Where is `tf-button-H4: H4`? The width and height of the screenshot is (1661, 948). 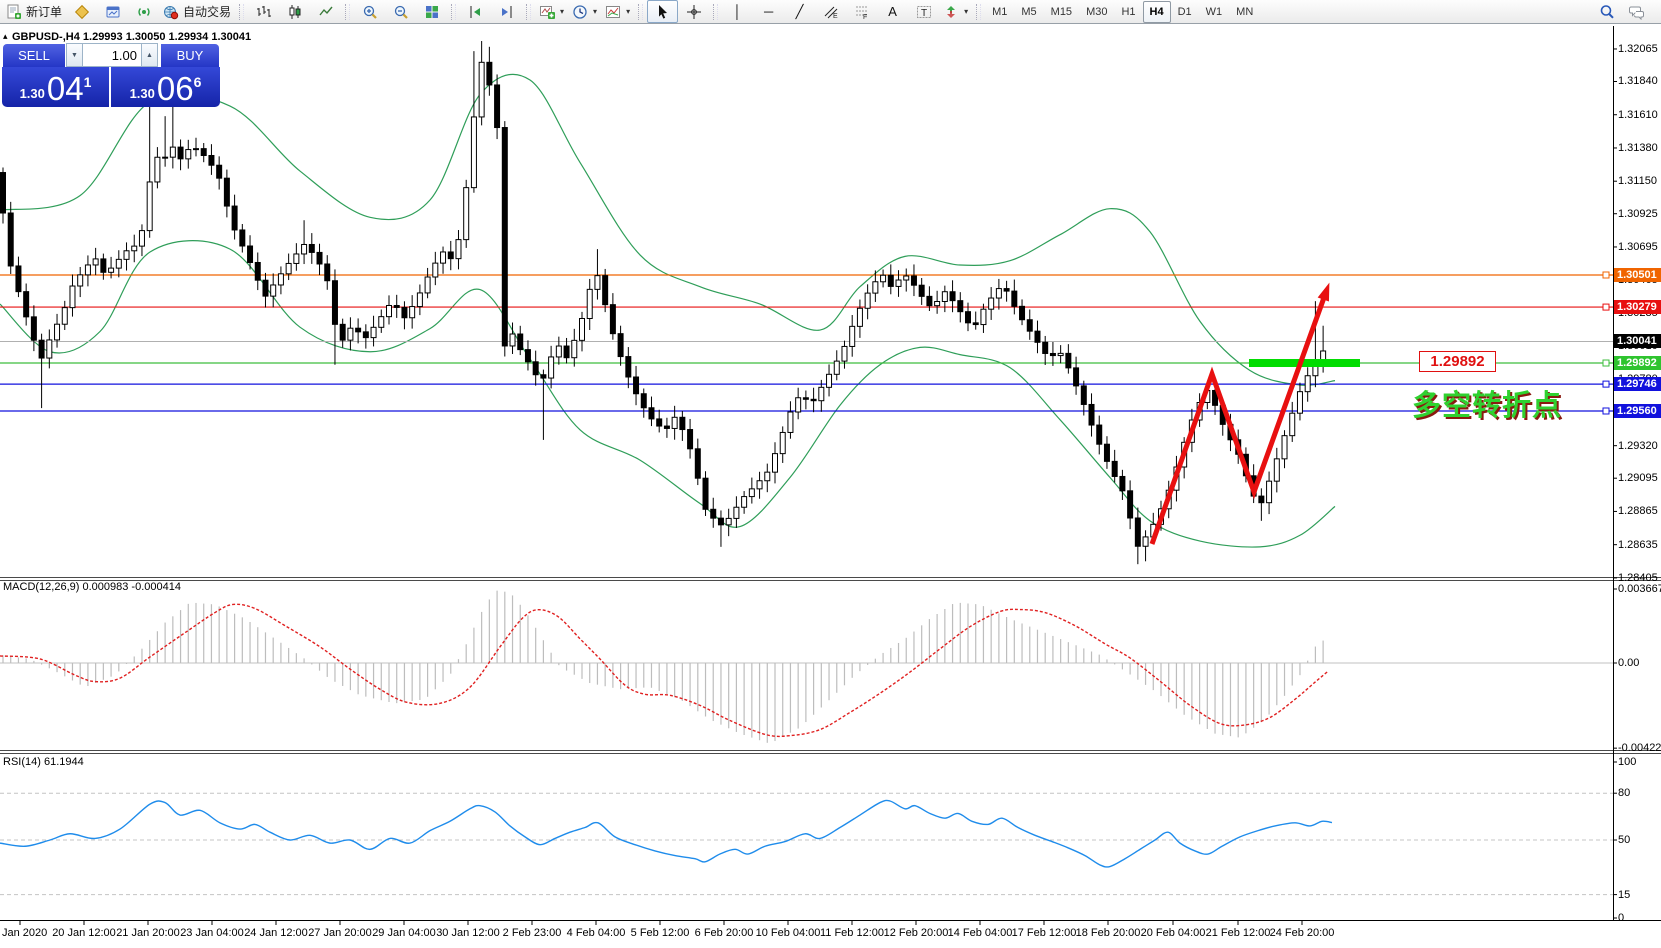
tf-button-H4: H4 is located at coordinates (1156, 11).